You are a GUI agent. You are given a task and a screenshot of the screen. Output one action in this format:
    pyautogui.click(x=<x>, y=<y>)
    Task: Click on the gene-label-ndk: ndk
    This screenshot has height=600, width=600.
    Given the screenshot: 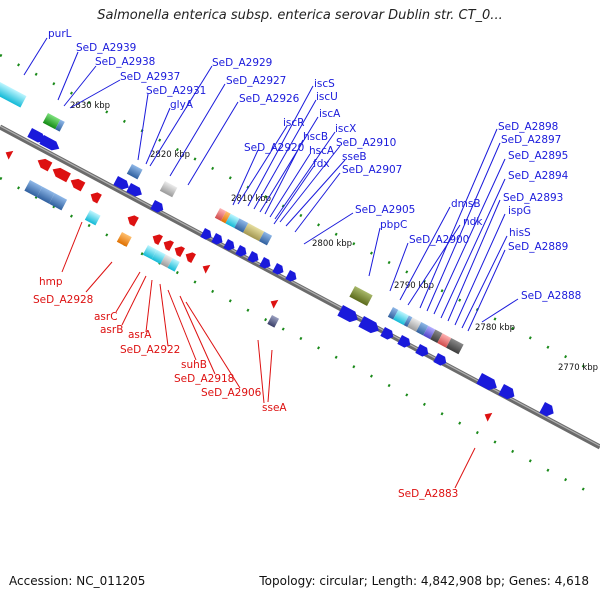 What is the action you would take?
    pyautogui.click(x=473, y=222)
    